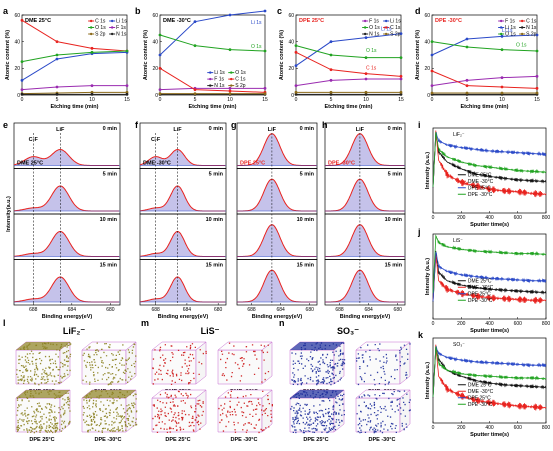 The image size is (553, 451). Describe the element at coordinates (110, 310) in the screenshot. I see `x-tick-label: 680` at that location.